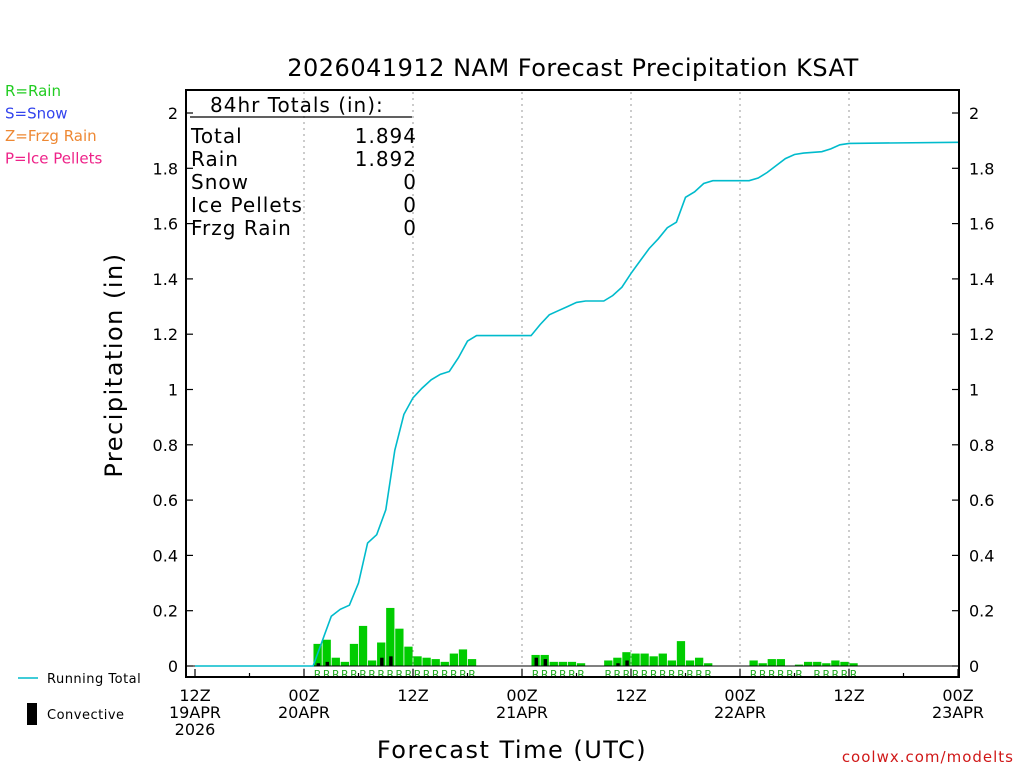 Image resolution: width=1024 pixels, height=768 pixels. I want to click on totals-label: Ice Pellets, so click(247, 205).